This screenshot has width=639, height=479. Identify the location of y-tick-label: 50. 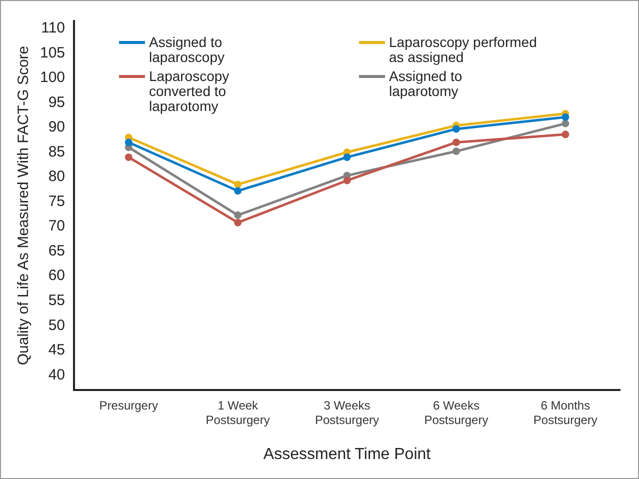
(57, 325).